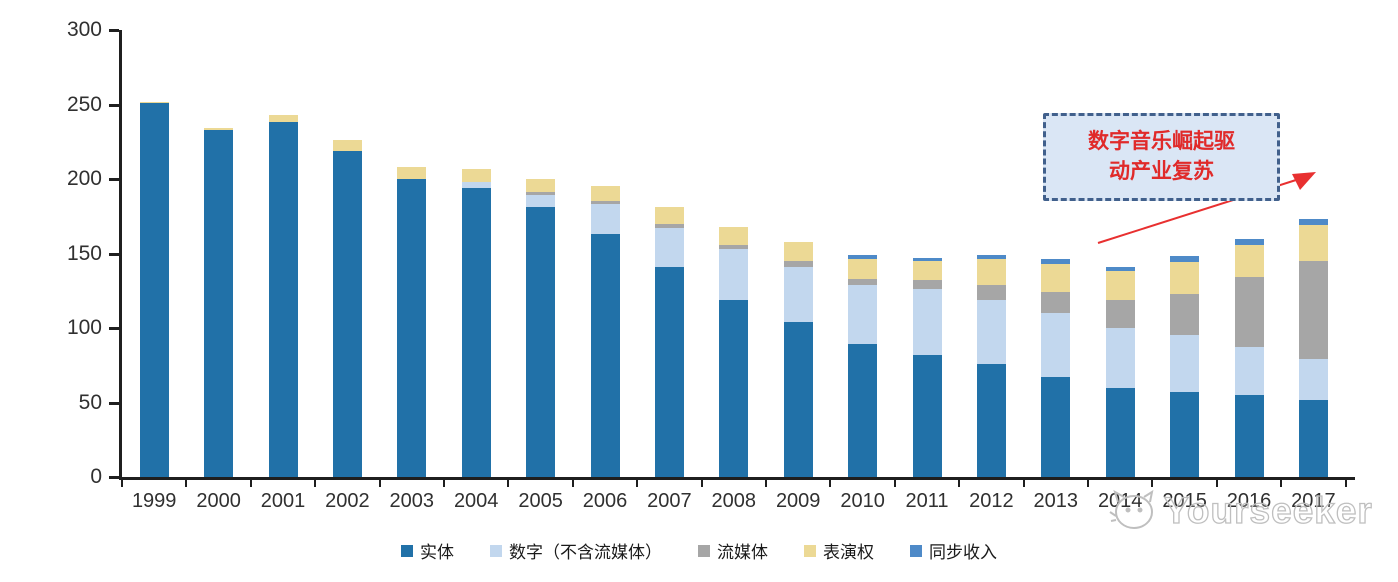 This screenshot has width=1398, height=582. I want to click on bar-segment-表演权-2007, so click(669, 215).